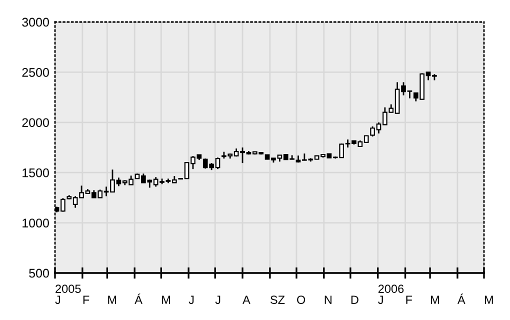  I want to click on x-tick-label: 2005 J, so click(68, 294).